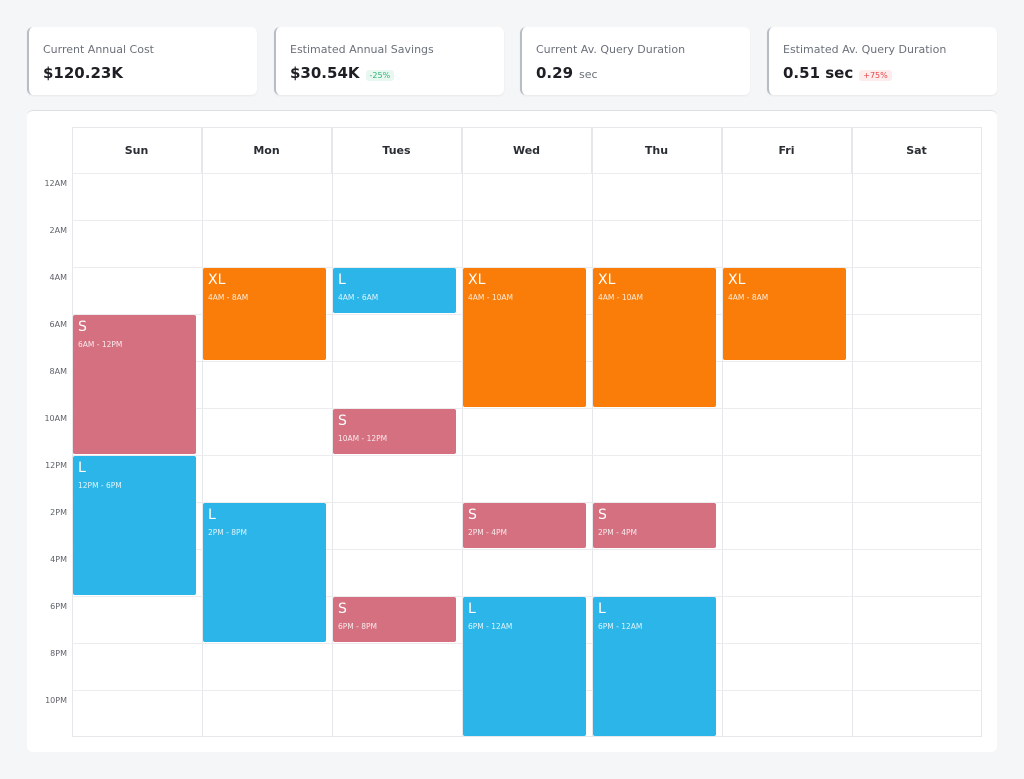 This screenshot has width=1024, height=779. Describe the element at coordinates (58, 606) in the screenshot. I see `time-label: 6PM` at that location.